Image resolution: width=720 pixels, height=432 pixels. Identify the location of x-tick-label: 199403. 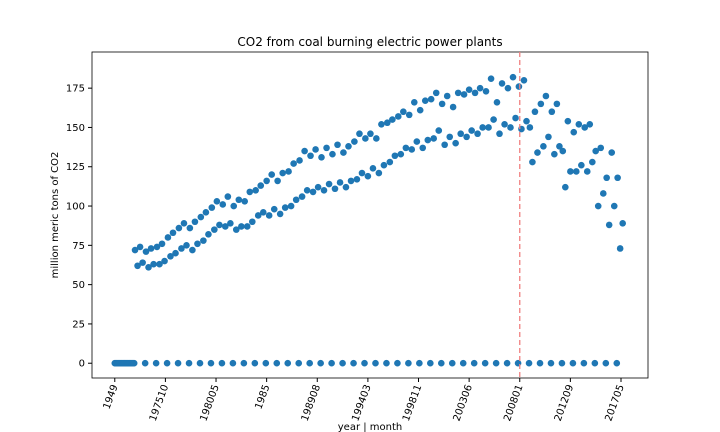
(361, 403).